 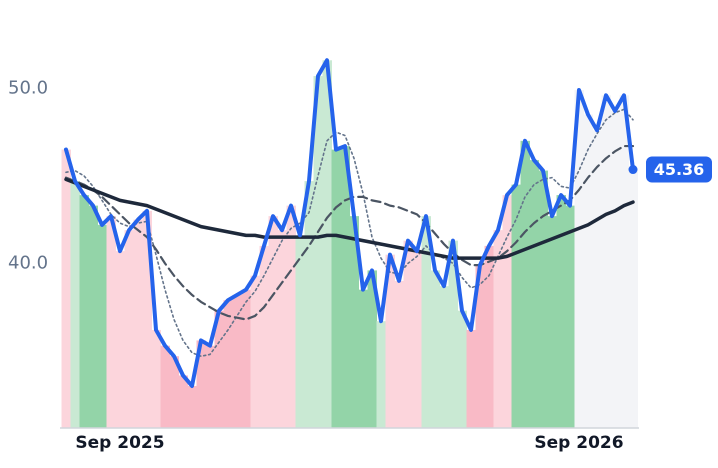 I want to click on last-value-label: 45.36, so click(x=679, y=169).